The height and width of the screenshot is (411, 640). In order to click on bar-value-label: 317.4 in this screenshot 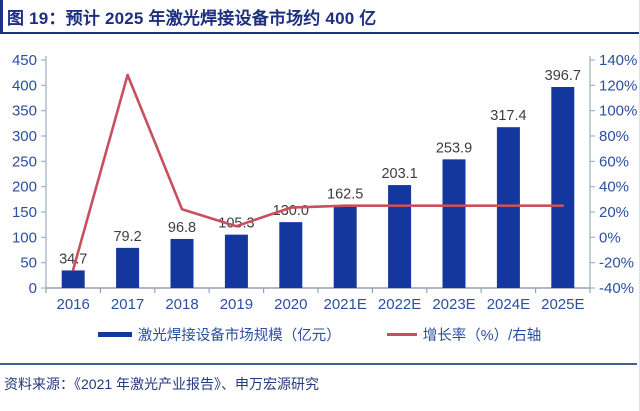, I will do `click(508, 116)`.